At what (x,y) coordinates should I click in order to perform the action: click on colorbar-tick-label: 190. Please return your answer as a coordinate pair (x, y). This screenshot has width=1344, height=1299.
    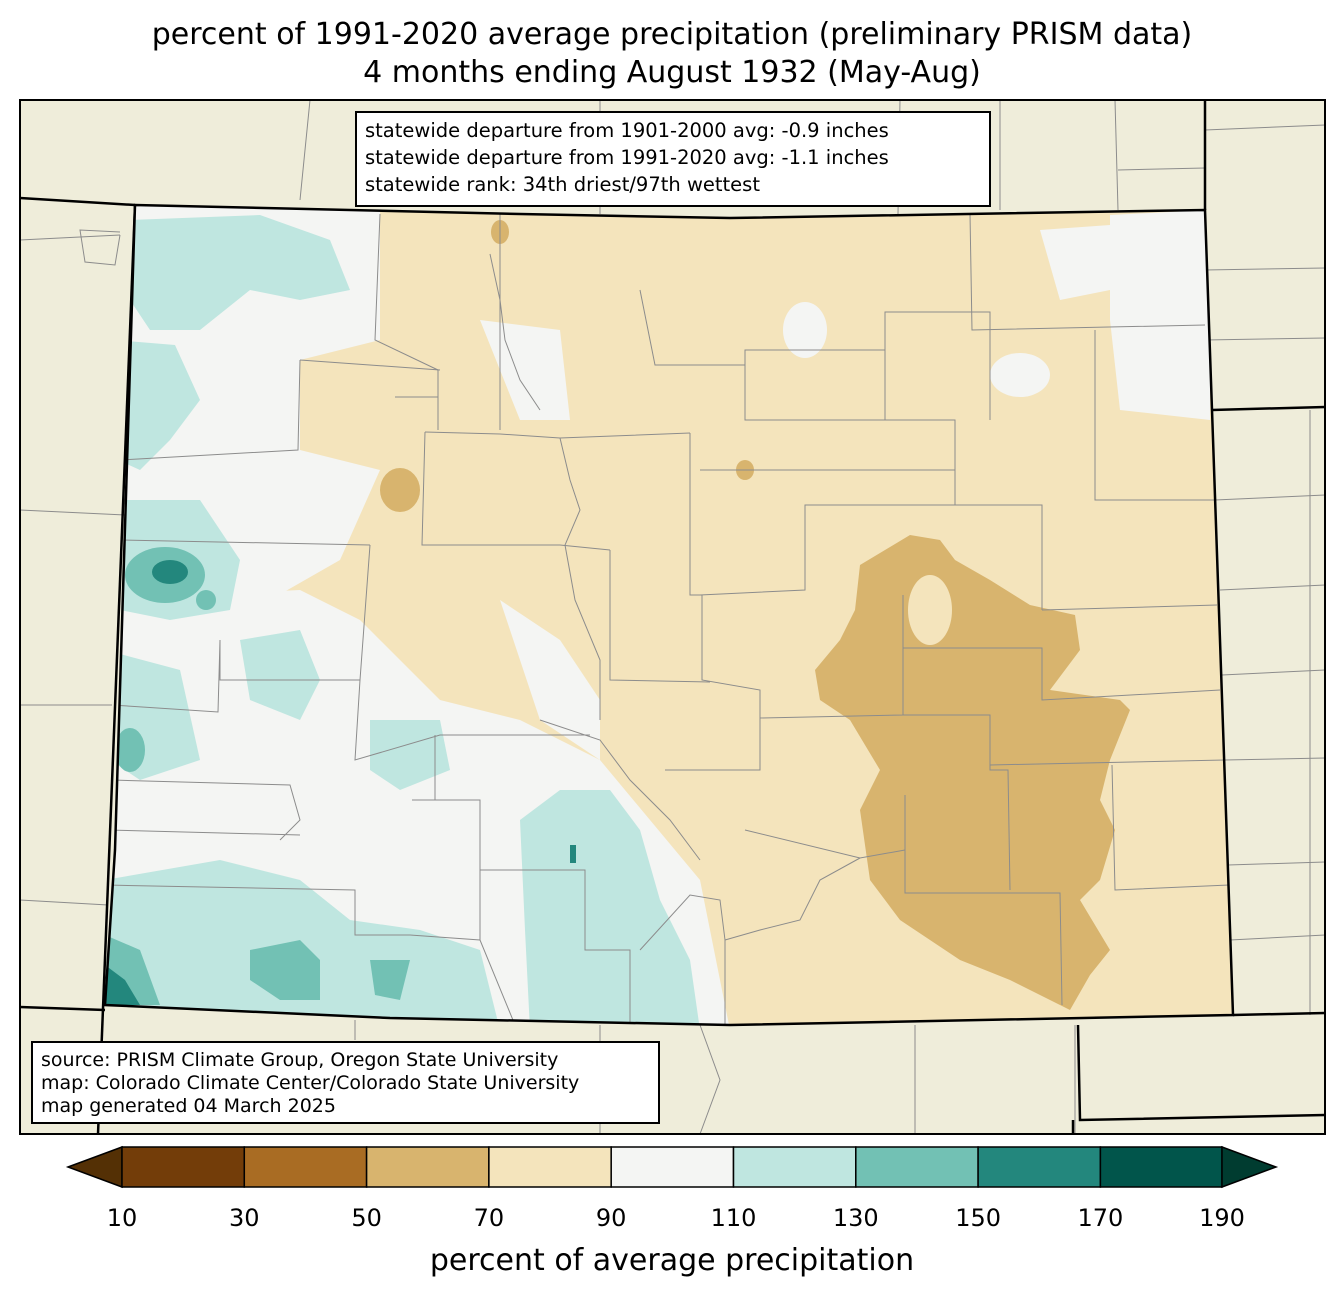
    Looking at the image, I should click on (1222, 1218).